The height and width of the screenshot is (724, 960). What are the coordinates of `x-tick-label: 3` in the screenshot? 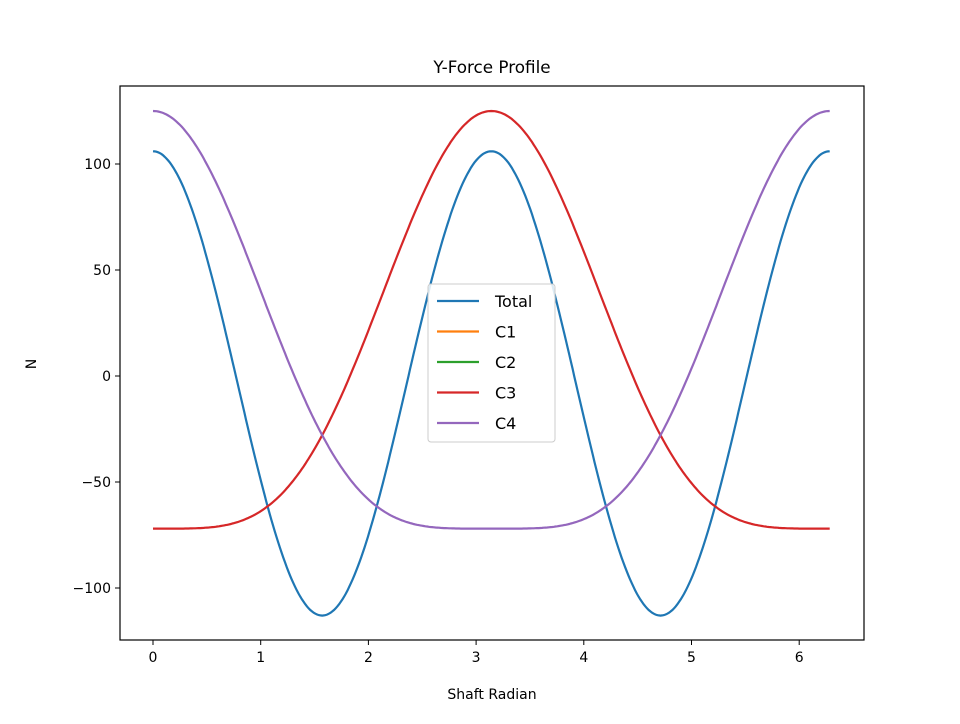 It's located at (476, 658).